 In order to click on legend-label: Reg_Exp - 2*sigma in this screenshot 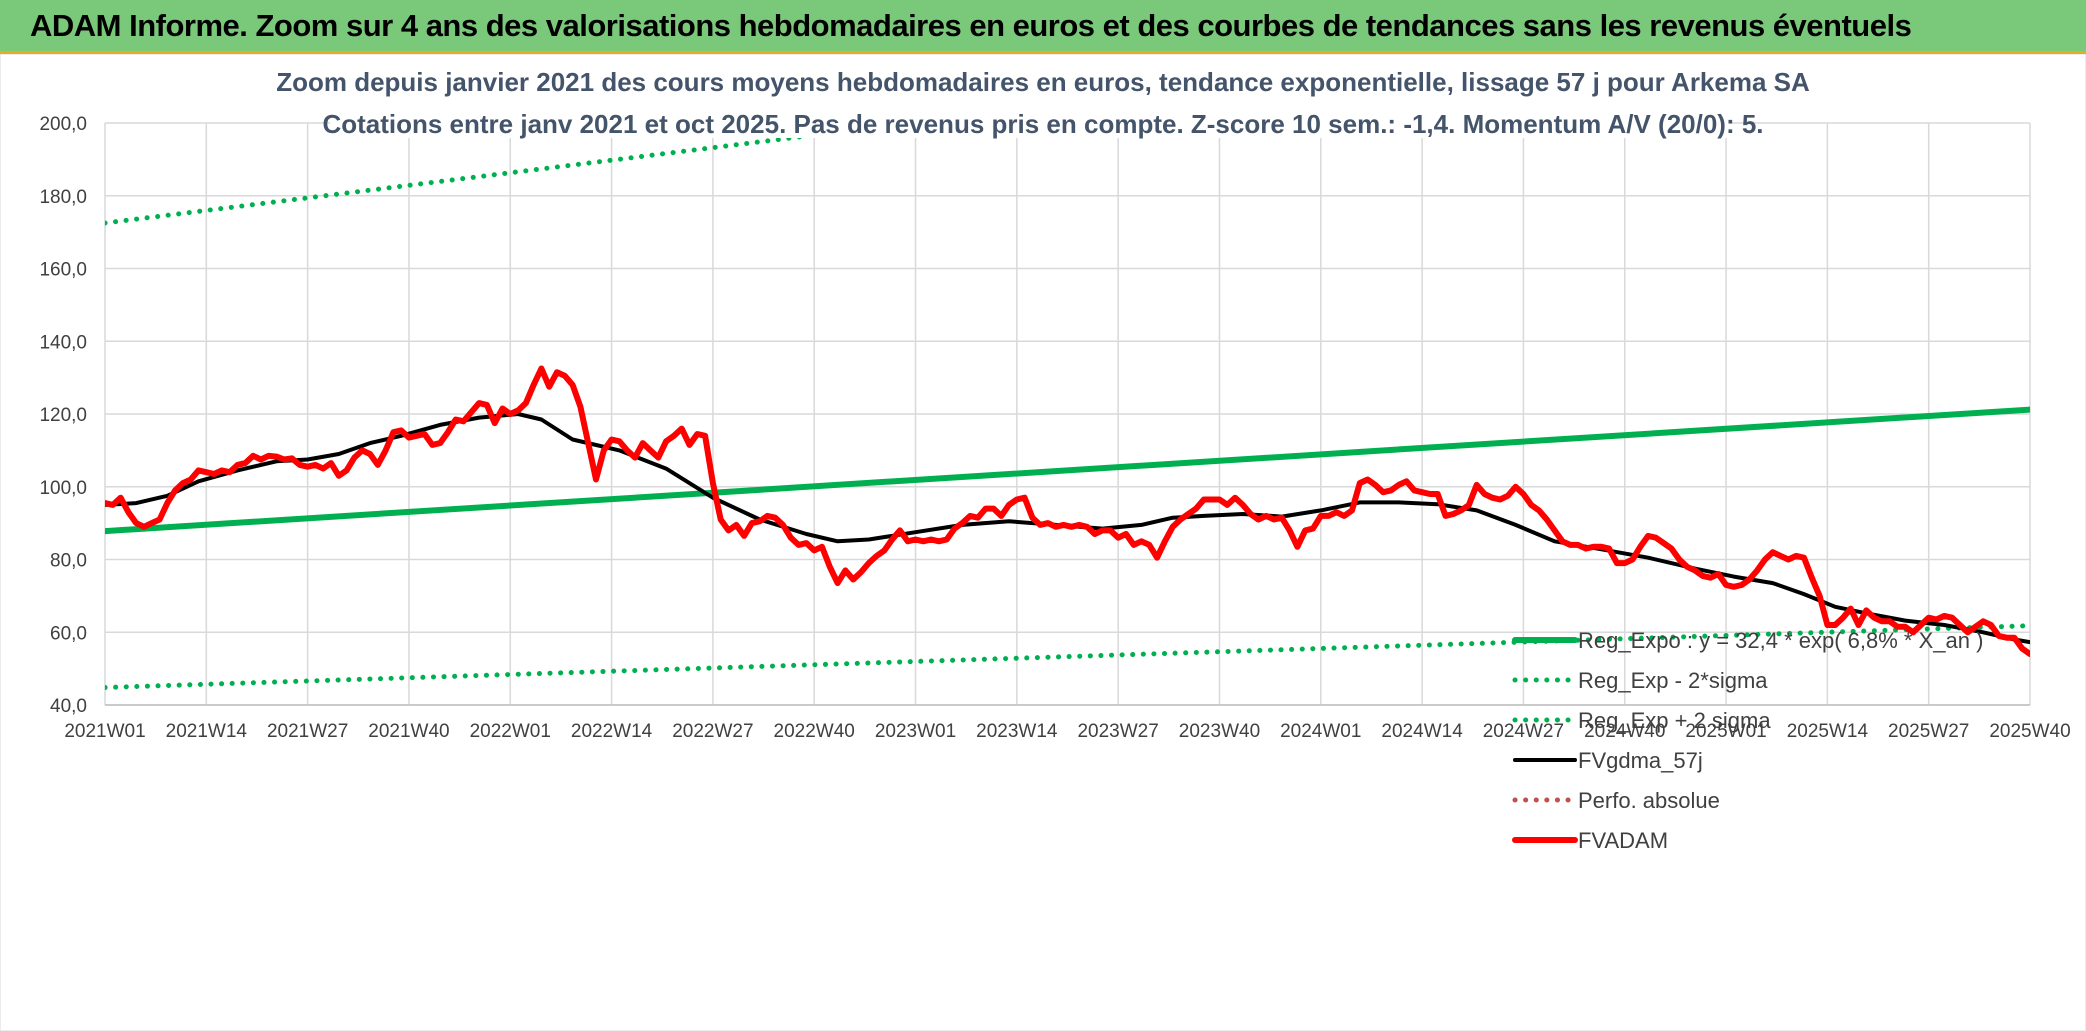, I will do `click(1673, 680)`.